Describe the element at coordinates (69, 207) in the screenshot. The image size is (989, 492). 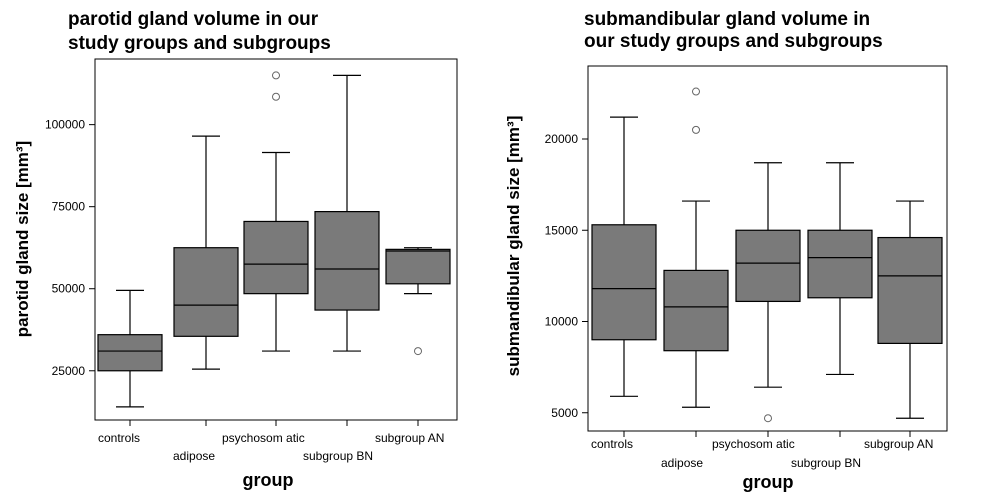
I see `y-tick-label: 75000` at that location.